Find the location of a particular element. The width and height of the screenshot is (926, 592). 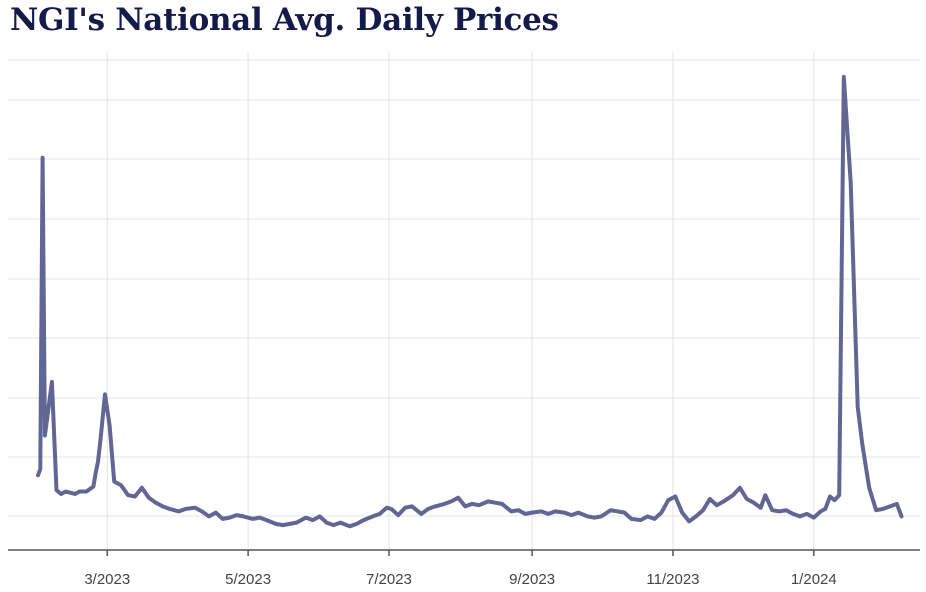

x-tick-label: 7/2023 is located at coordinates (389, 579).